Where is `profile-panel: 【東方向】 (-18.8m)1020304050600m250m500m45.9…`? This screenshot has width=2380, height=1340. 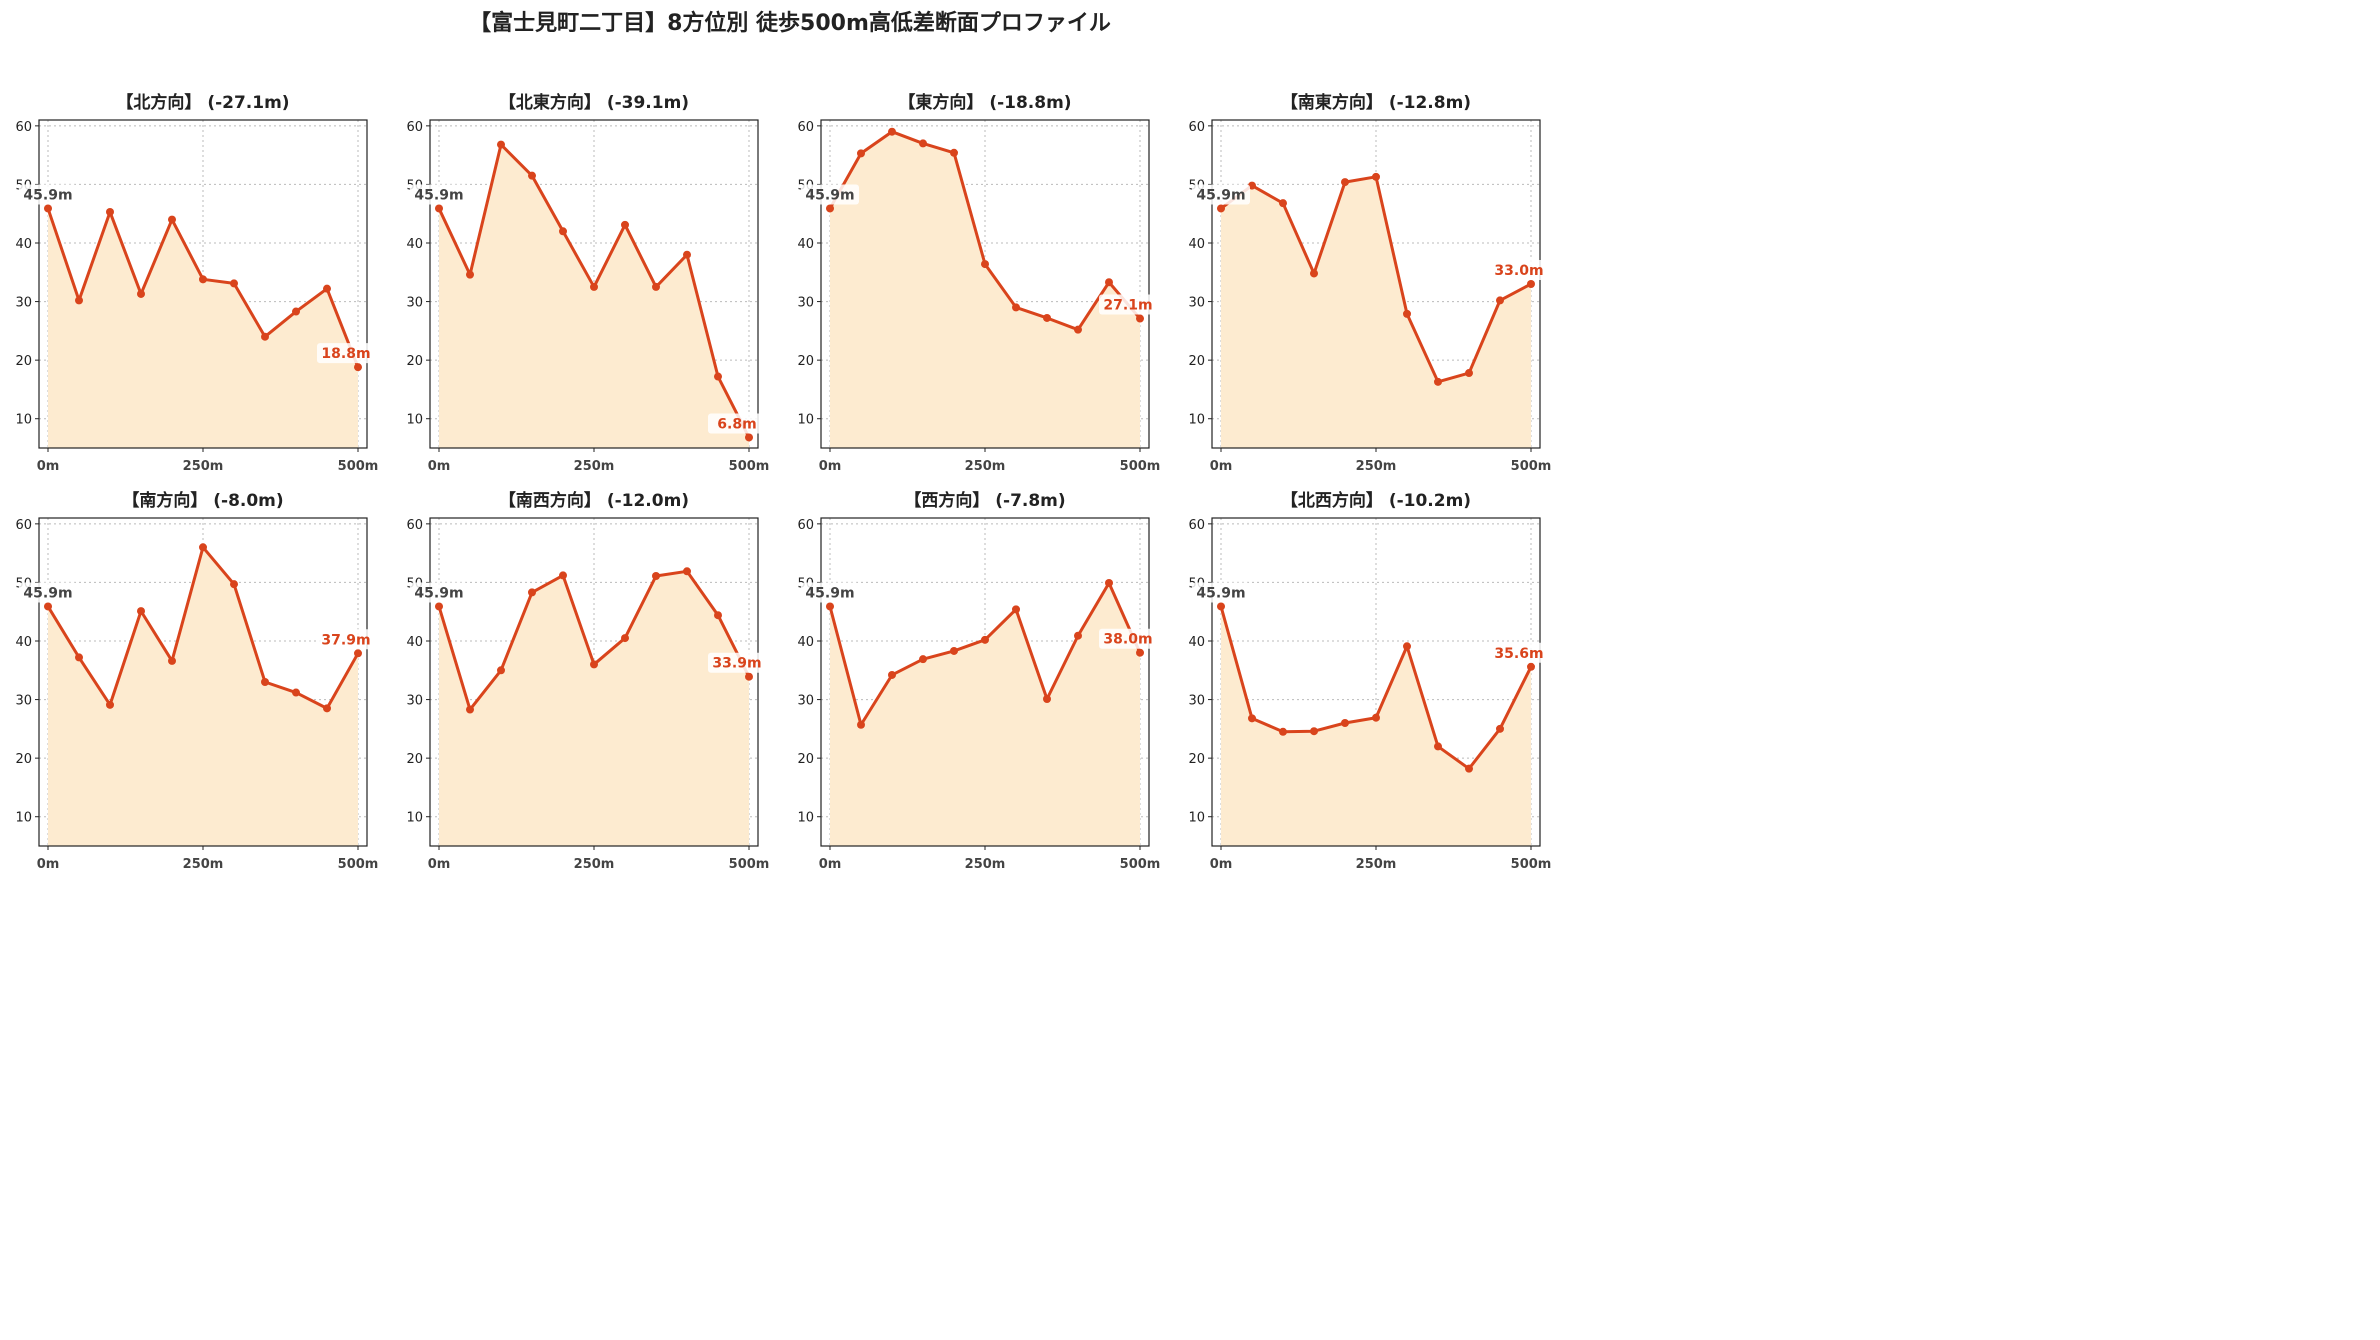 profile-panel: 【東方向】 (-18.8m)1020304050600m250m500m45.9… is located at coordinates (978, 283).